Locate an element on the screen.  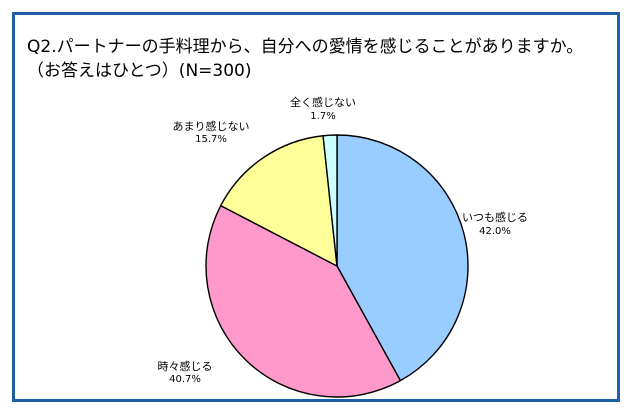
slice-label-name-1: 時々感じる is located at coordinates (185, 366).